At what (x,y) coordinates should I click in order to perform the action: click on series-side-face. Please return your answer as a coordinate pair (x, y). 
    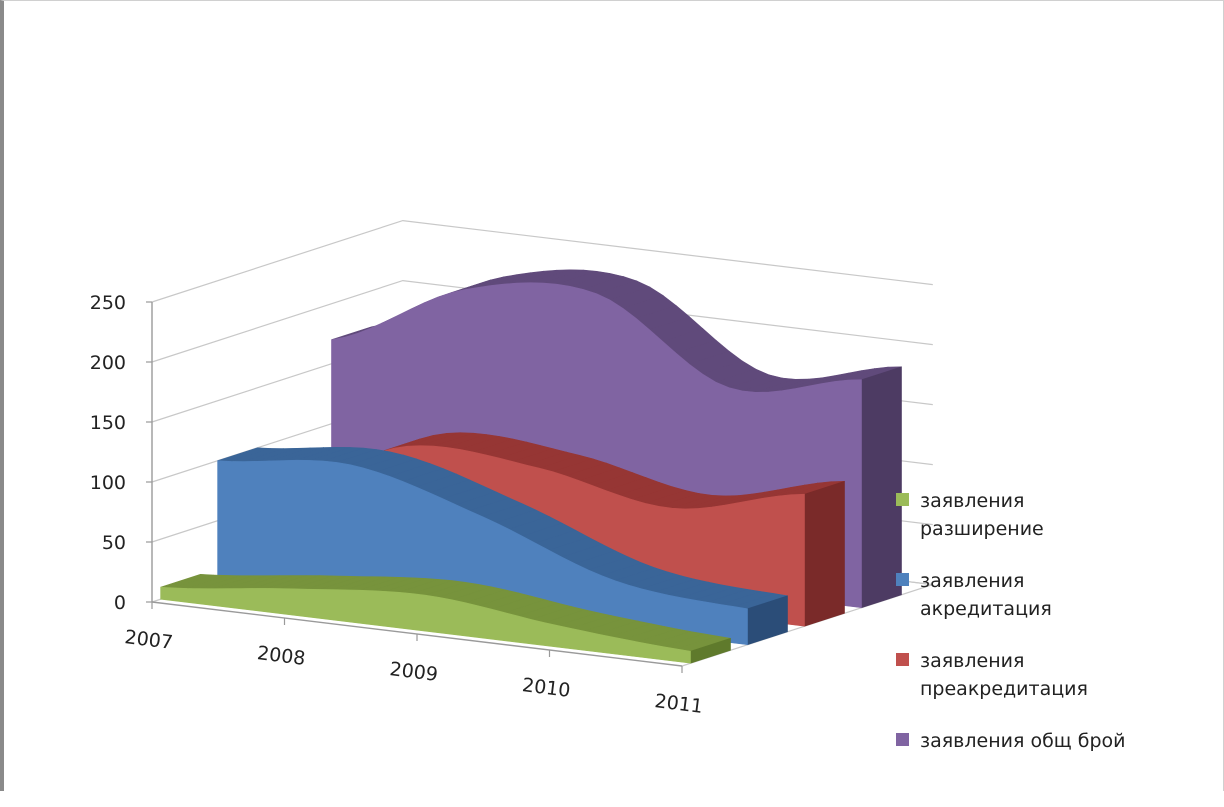
    Looking at the image, I should click on (824, 553).